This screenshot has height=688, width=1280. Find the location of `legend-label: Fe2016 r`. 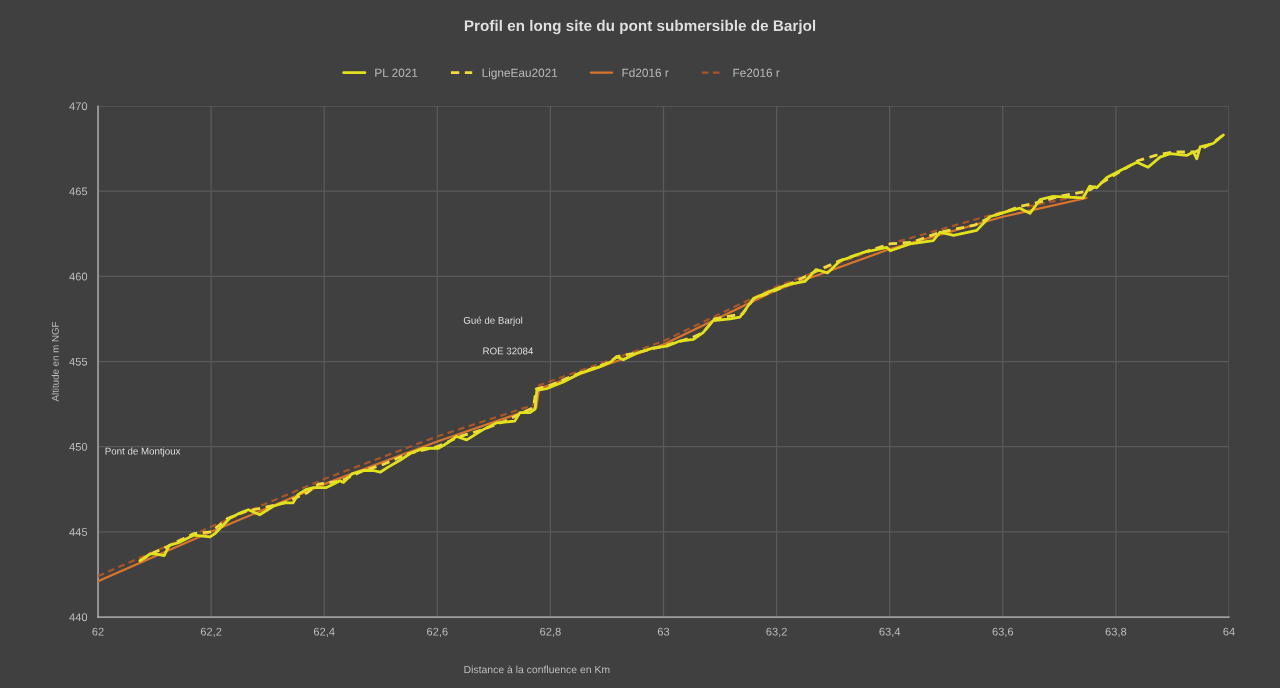

legend-label: Fe2016 r is located at coordinates (756, 72).